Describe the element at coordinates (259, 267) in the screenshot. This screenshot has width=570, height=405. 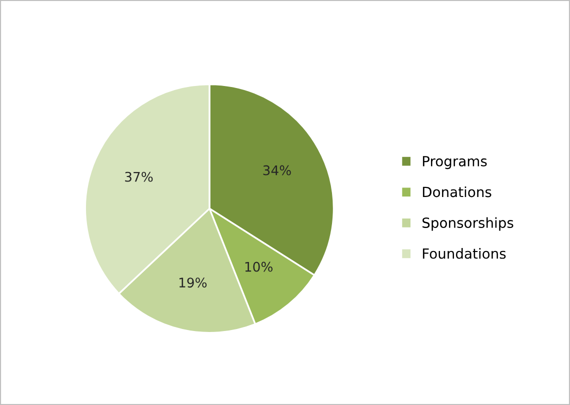
I see `data-label: 10%` at that location.